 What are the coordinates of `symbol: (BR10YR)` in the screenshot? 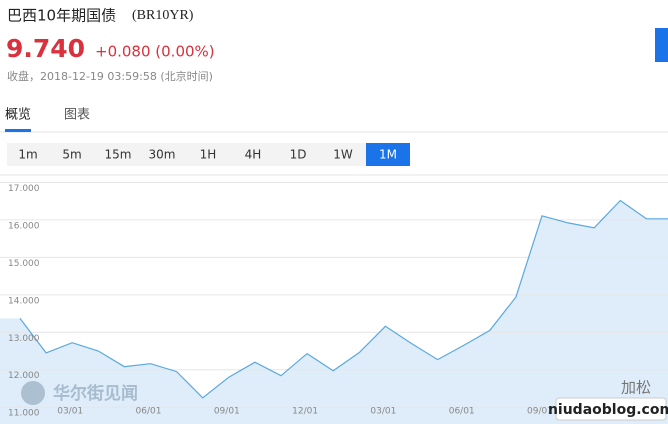 It's located at (163, 15).